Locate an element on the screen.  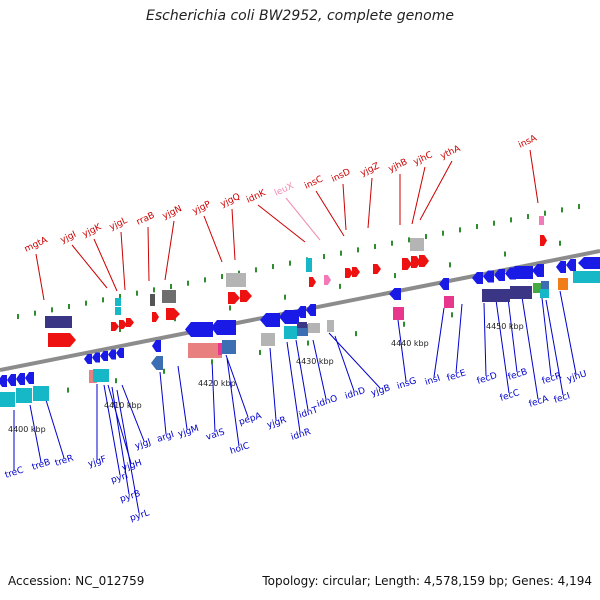
gene-label-yjhB: yjhB is located at coordinates (398, 165).